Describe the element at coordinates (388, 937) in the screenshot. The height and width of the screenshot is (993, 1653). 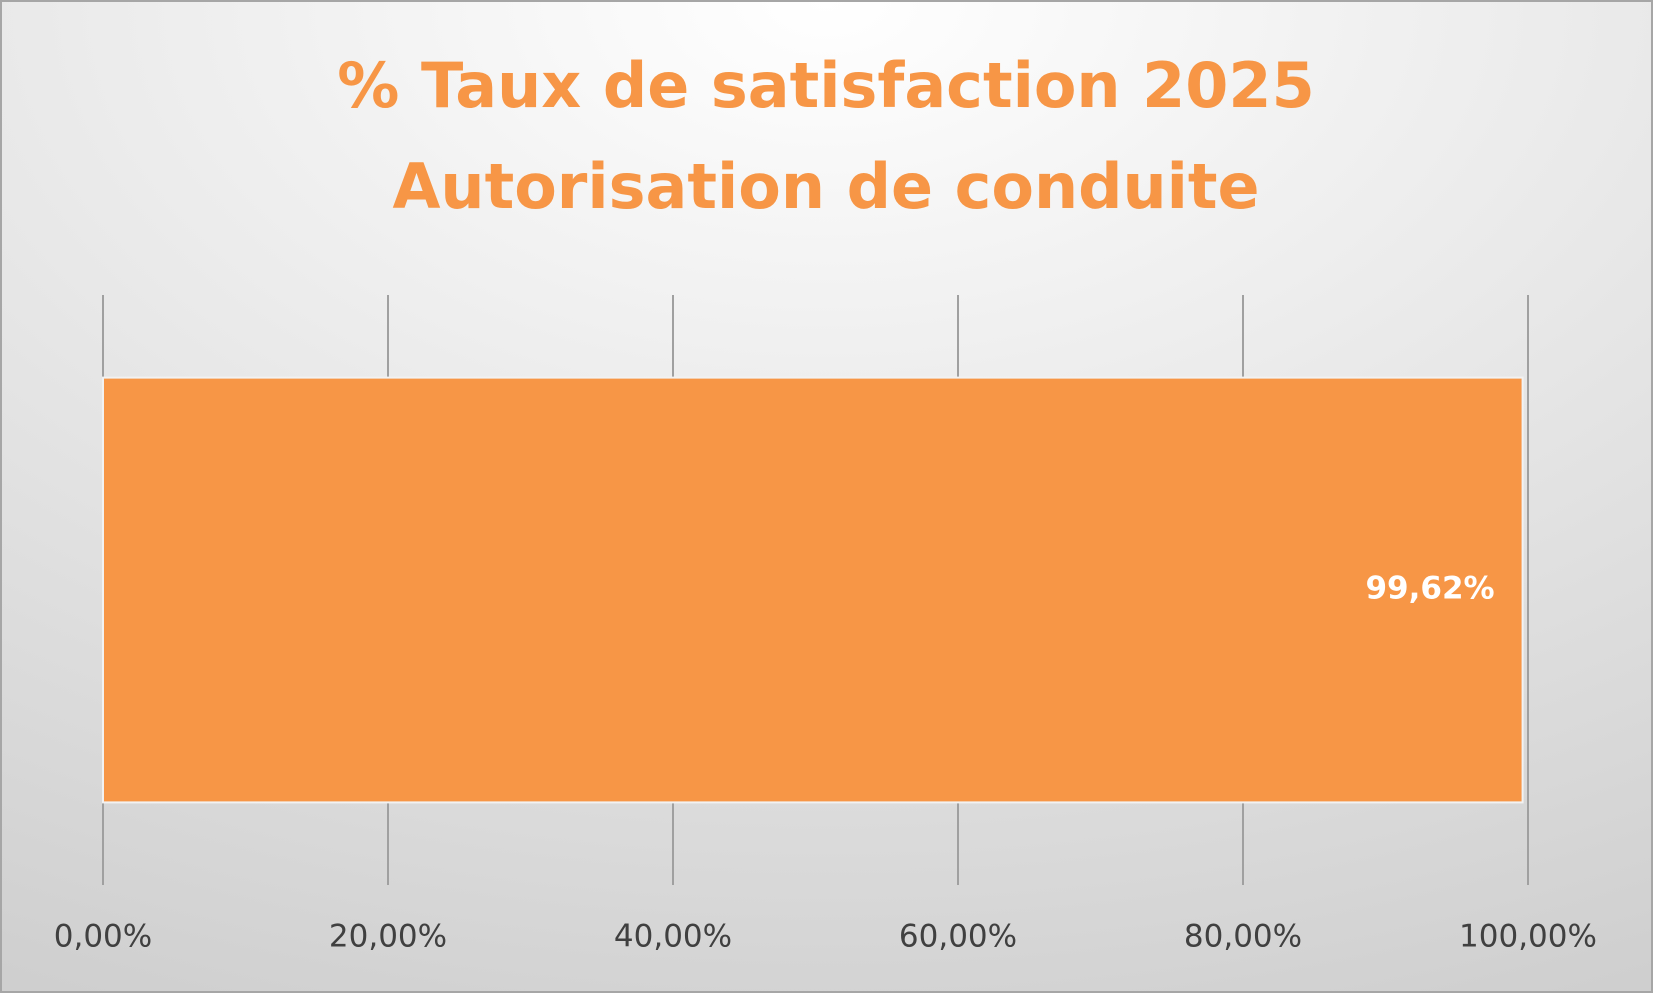
I see `x-tick-label: 20,00%` at that location.